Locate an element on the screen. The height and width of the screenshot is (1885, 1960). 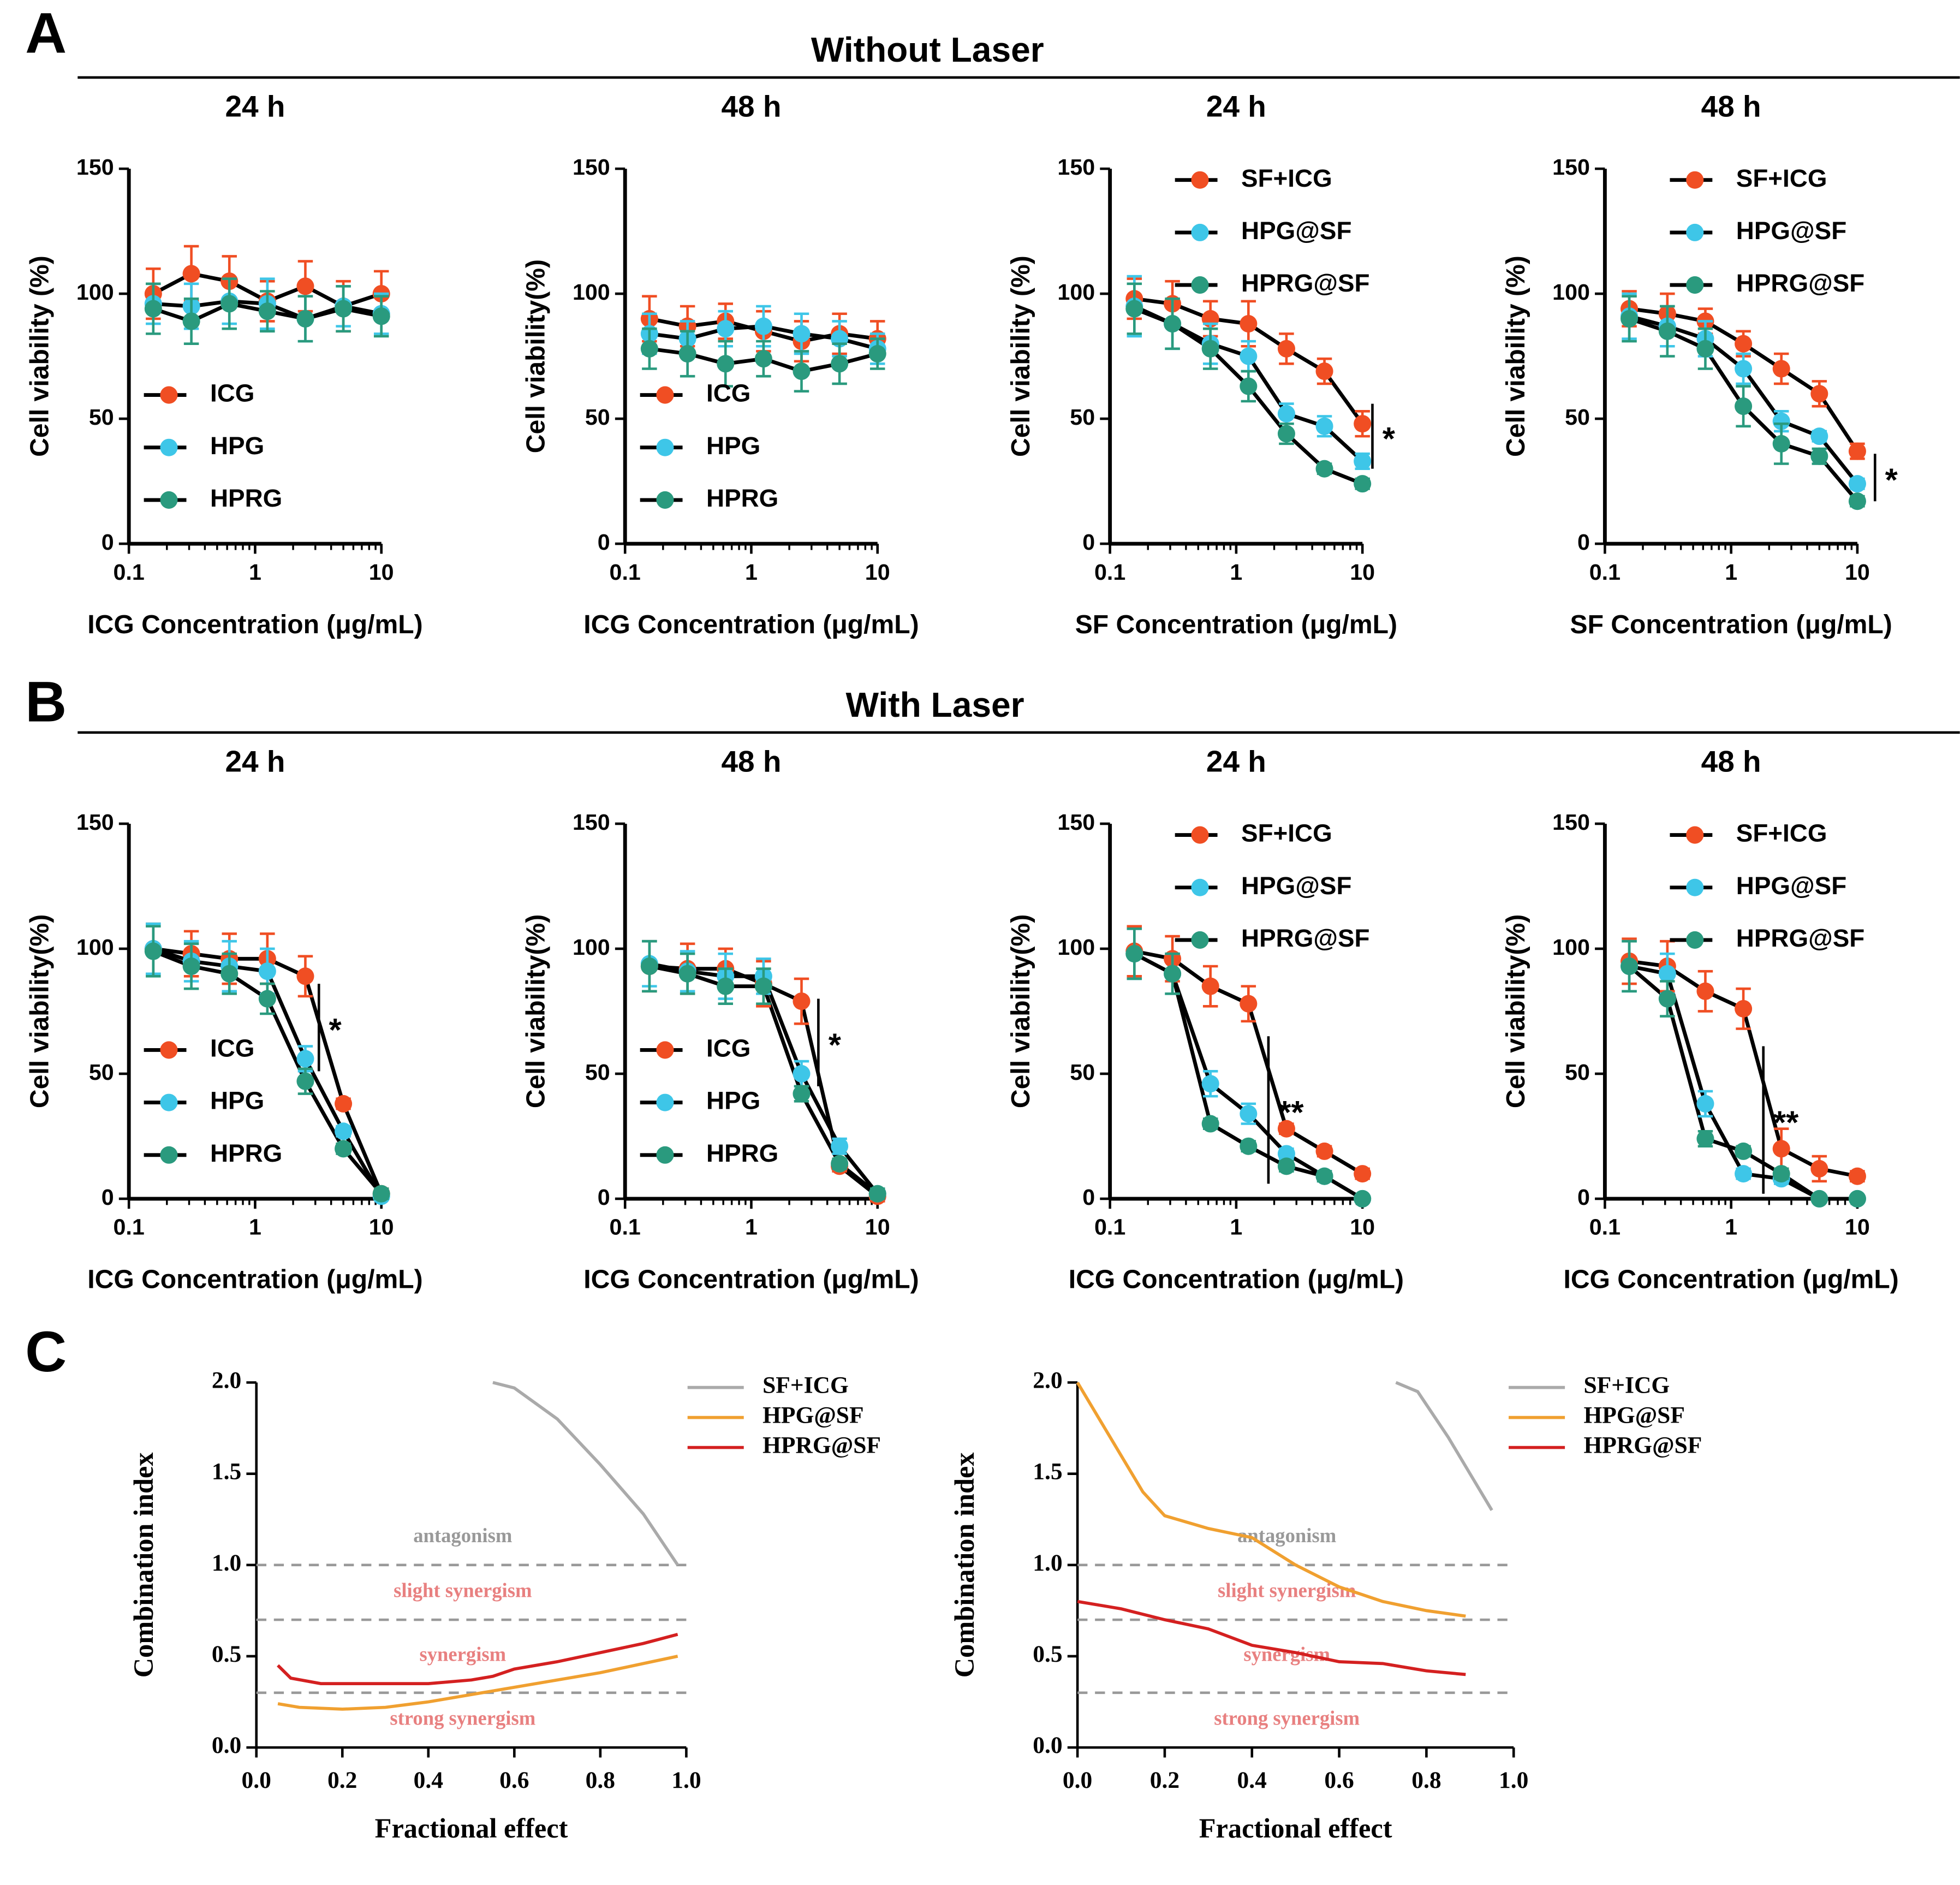
x-tick-label: 0.0 is located at coordinates (1077, 1780).